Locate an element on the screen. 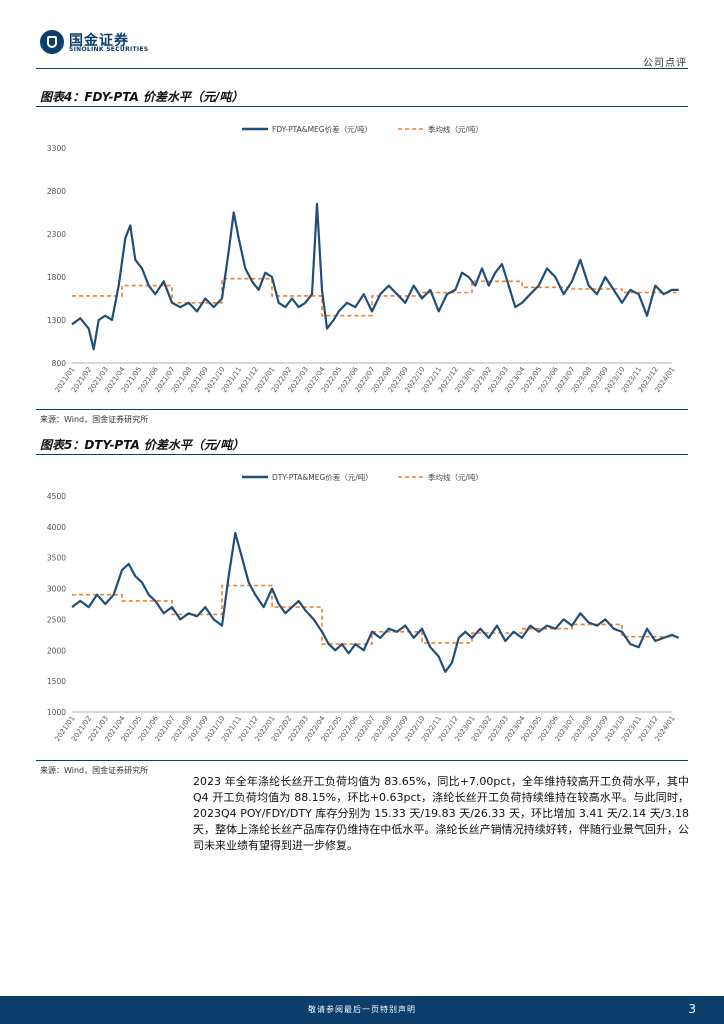 The width and height of the screenshot is (724, 1024). figure-4-top-rule is located at coordinates (362, 106).